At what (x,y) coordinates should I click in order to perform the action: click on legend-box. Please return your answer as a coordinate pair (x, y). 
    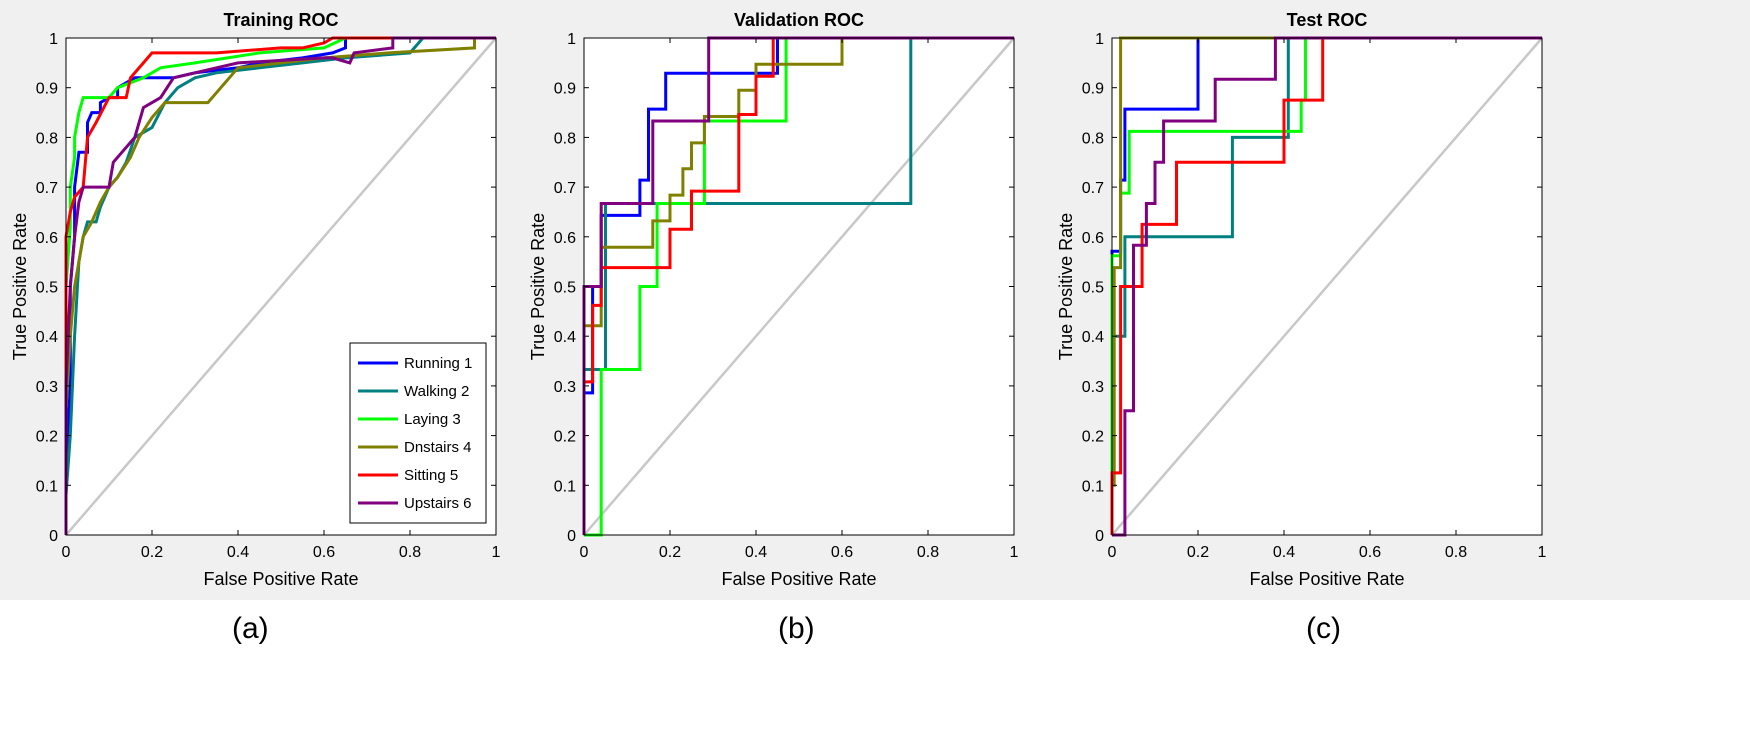
    Looking at the image, I should click on (418, 433).